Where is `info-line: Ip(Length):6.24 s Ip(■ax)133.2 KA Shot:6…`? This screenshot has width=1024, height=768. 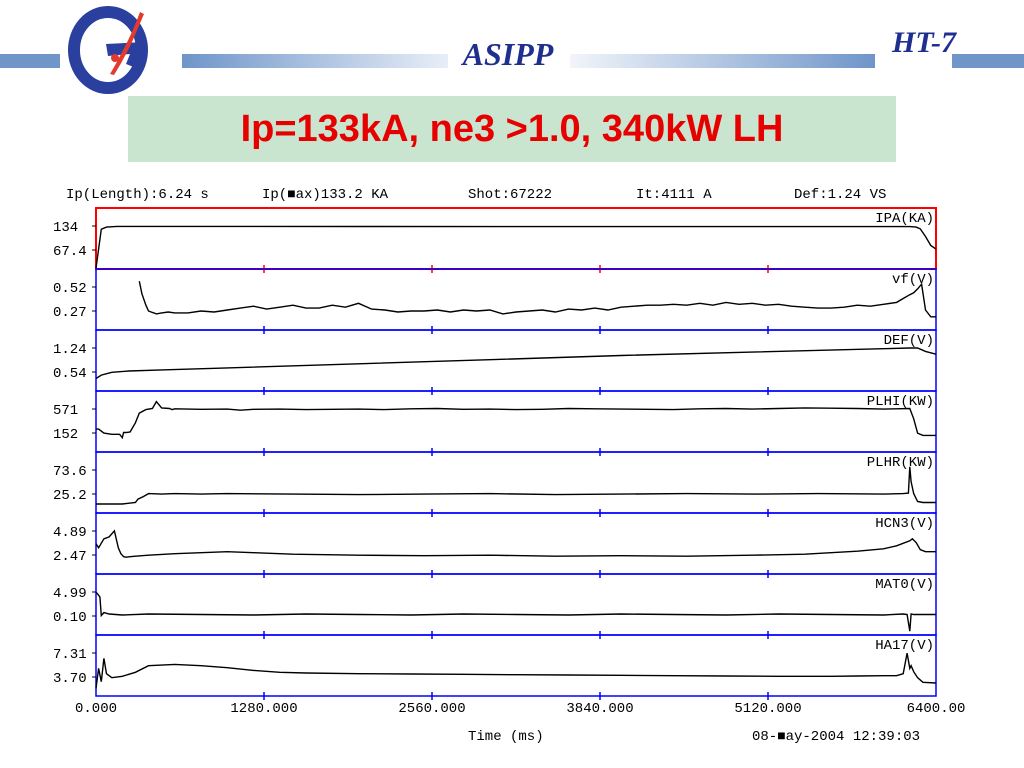
info-line: Ip(Length):6.24 s Ip(■ax)133.2 KA Shot:6… is located at coordinates (476, 195).